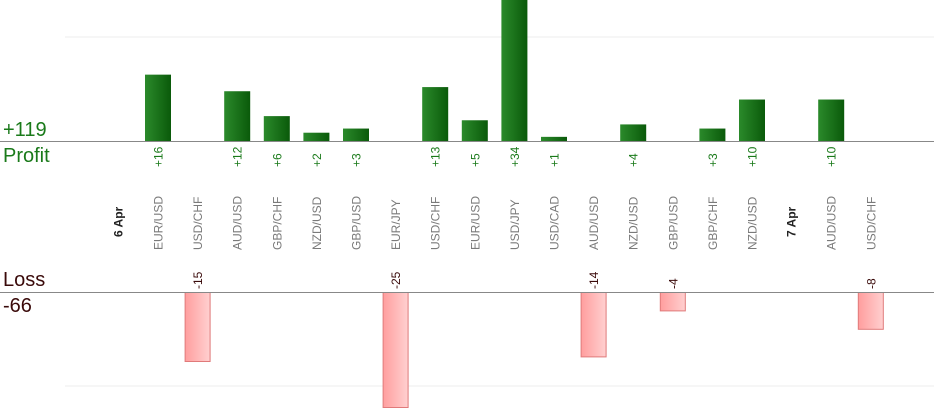  What do you see at coordinates (515, 156) in the screenshot?
I see `profit-value-label: +34` at bounding box center [515, 156].